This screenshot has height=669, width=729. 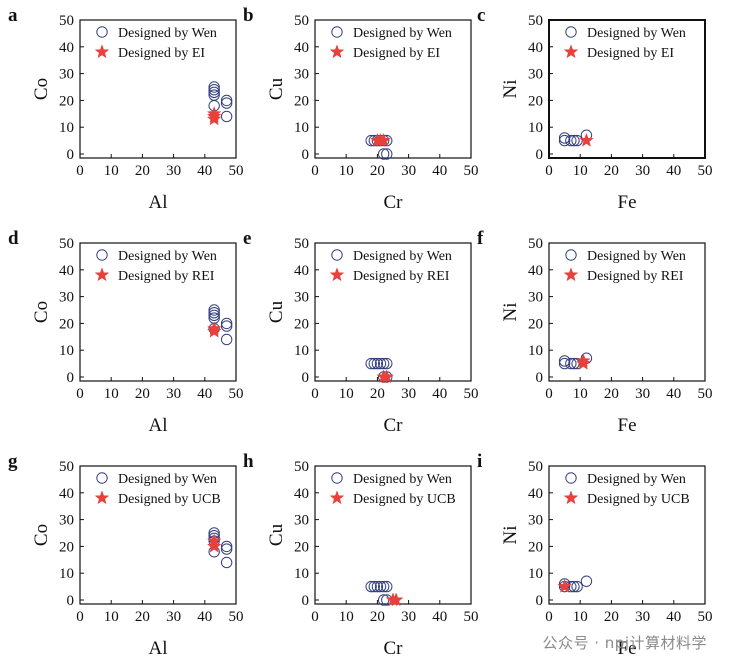 I want to click on y-axis-label: Ni, so click(x=510, y=535).